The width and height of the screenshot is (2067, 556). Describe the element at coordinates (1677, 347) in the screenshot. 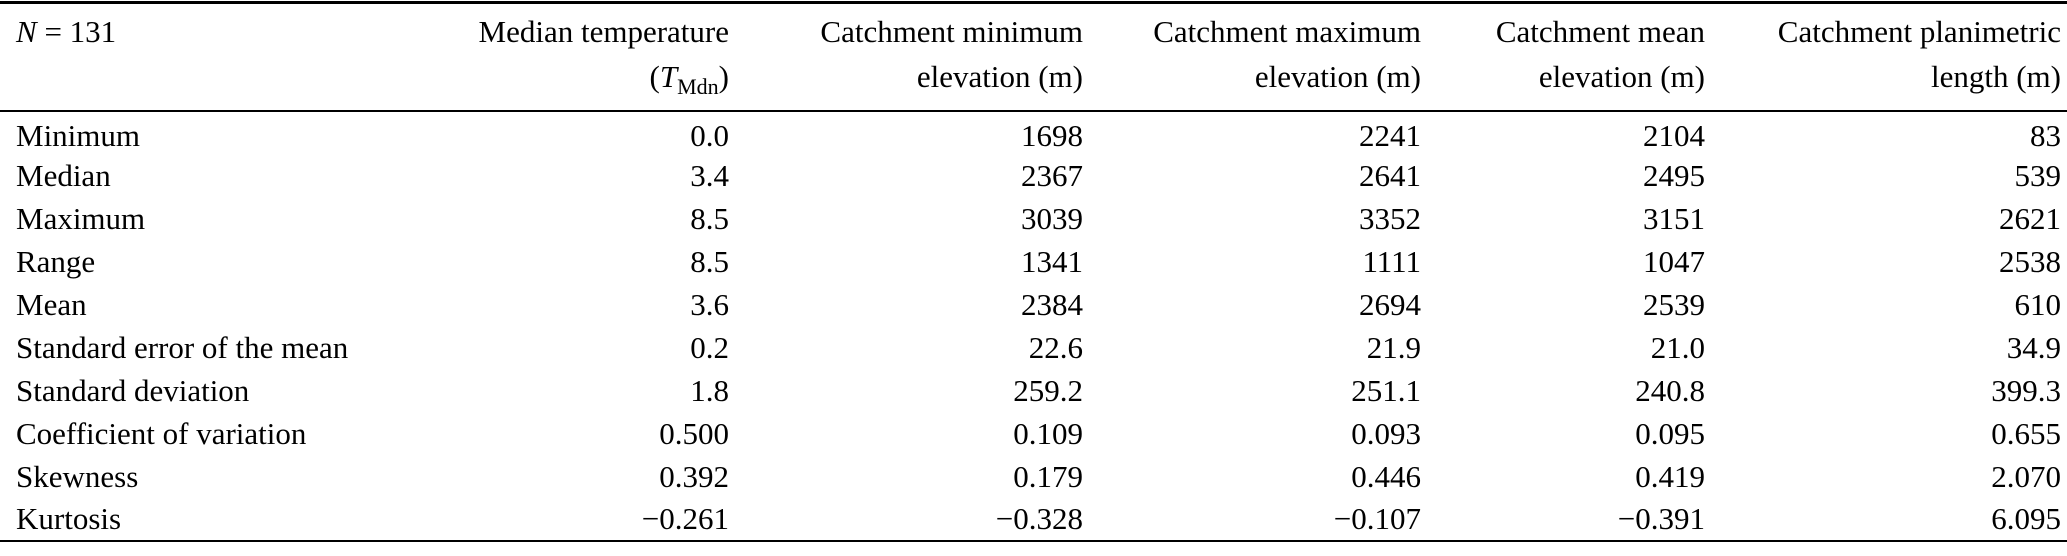

I see `cell-value: 21.0` at that location.